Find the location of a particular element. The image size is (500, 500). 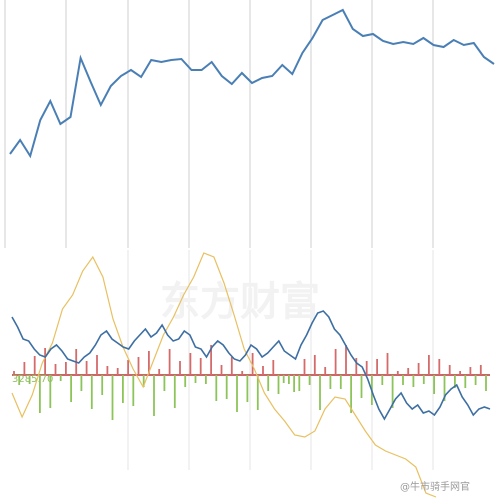

bottom-value-label: 3285.70 is located at coordinates (32, 379).